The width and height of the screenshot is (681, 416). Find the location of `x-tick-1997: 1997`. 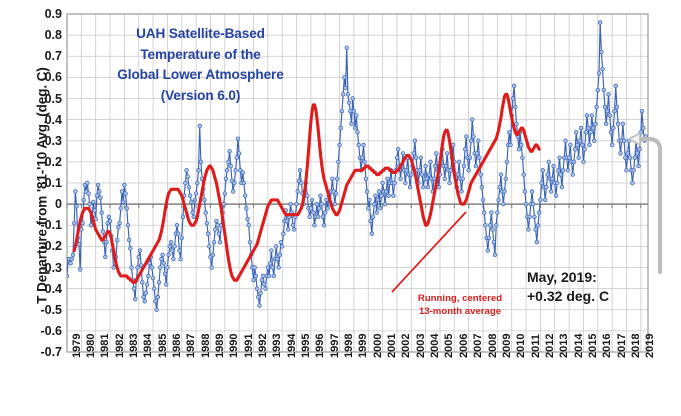

x-tick-1997: 1997 is located at coordinates (334, 345).